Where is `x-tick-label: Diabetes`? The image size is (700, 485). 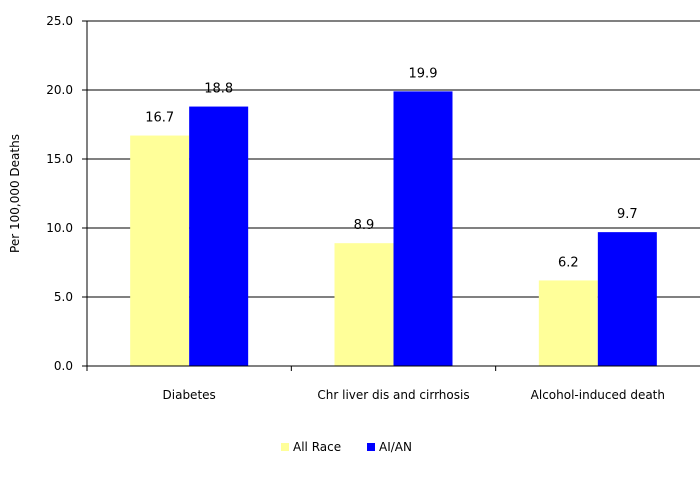
x-tick-label: Diabetes is located at coordinates (189, 395).